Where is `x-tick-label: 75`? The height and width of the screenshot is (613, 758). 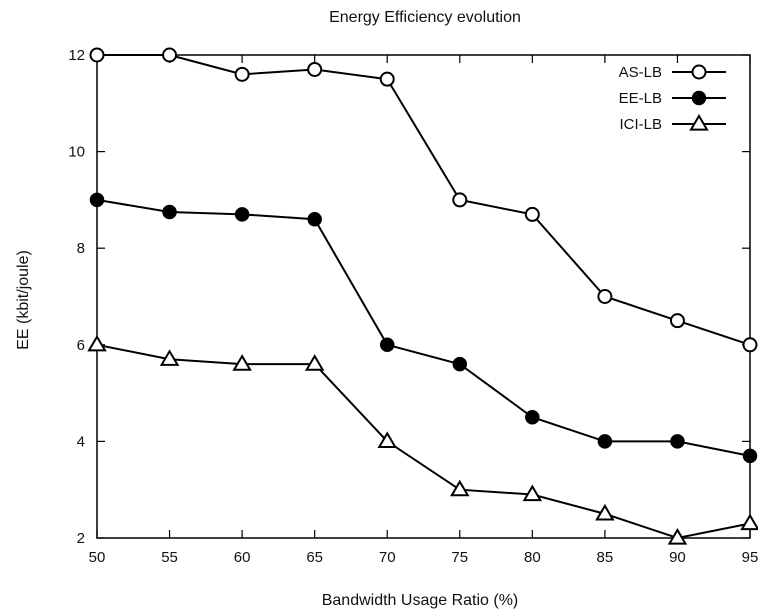 x-tick-label: 75 is located at coordinates (459, 557).